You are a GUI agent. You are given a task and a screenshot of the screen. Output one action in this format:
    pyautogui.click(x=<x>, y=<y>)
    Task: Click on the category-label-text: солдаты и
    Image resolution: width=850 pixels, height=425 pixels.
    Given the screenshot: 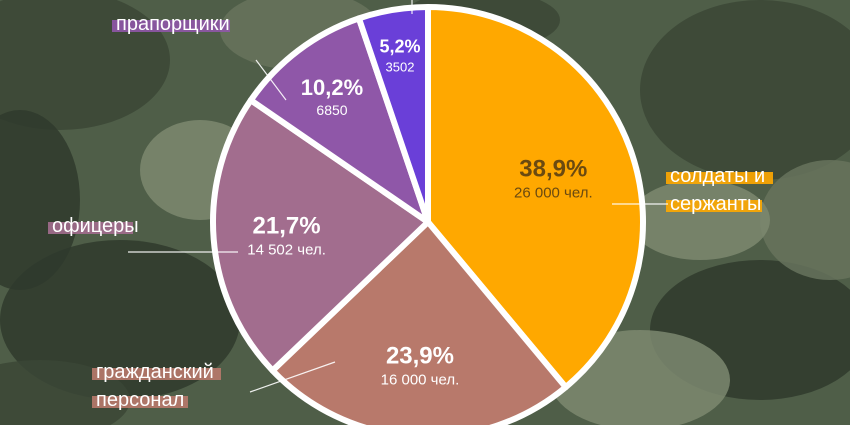 What is the action you would take?
    pyautogui.click(x=717, y=176)
    